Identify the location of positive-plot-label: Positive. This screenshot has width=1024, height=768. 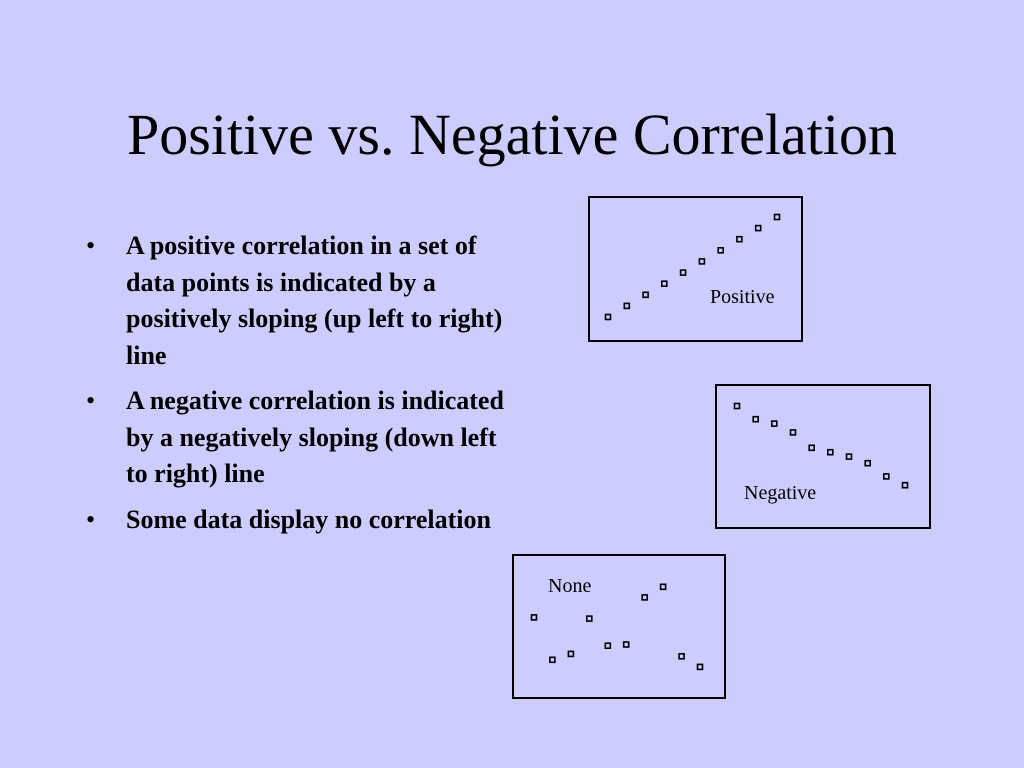
(742, 297).